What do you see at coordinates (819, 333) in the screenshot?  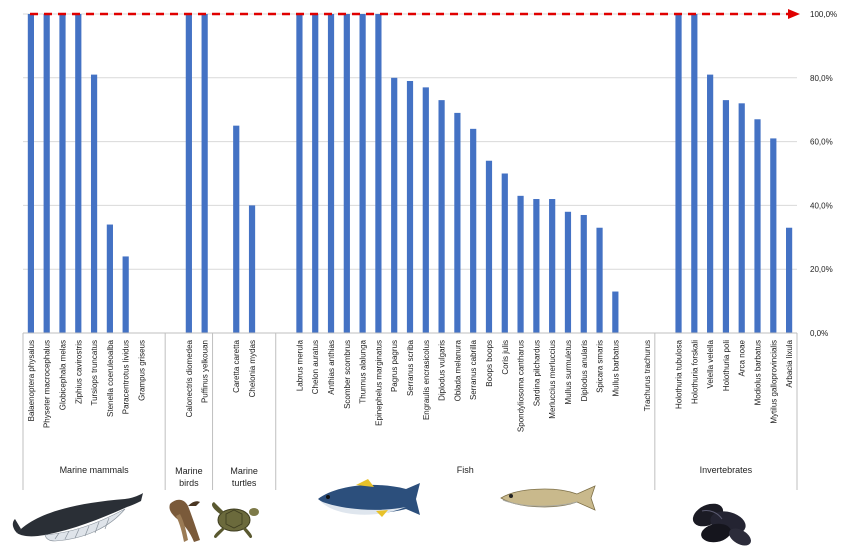 I see `y-tick-label: 0,0%` at bounding box center [819, 333].